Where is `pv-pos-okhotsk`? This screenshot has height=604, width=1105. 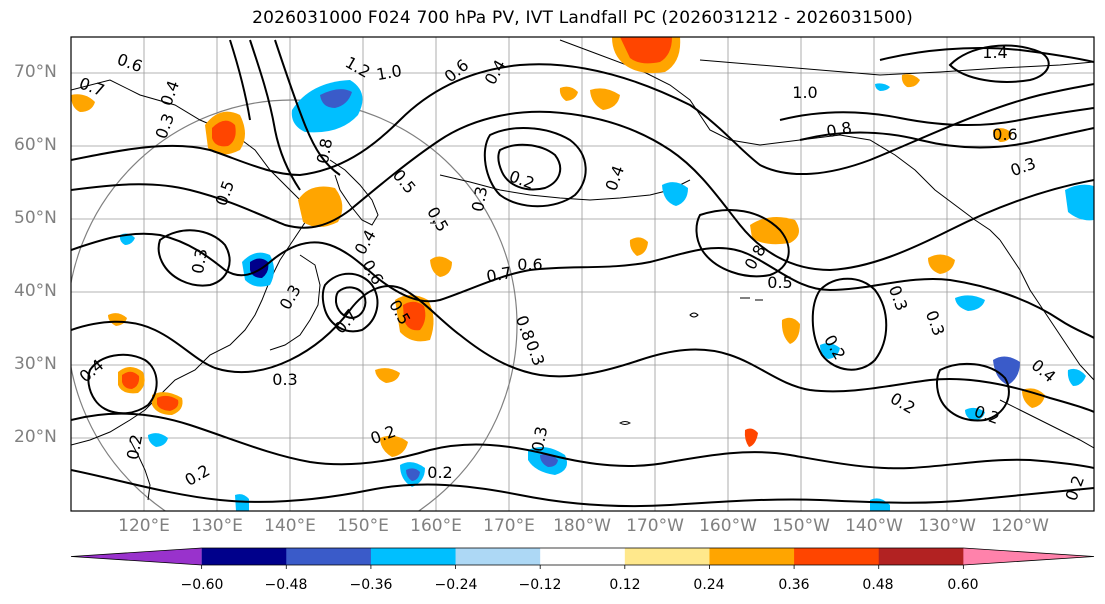 pv-pos-okhotsk is located at coordinates (320, 206).